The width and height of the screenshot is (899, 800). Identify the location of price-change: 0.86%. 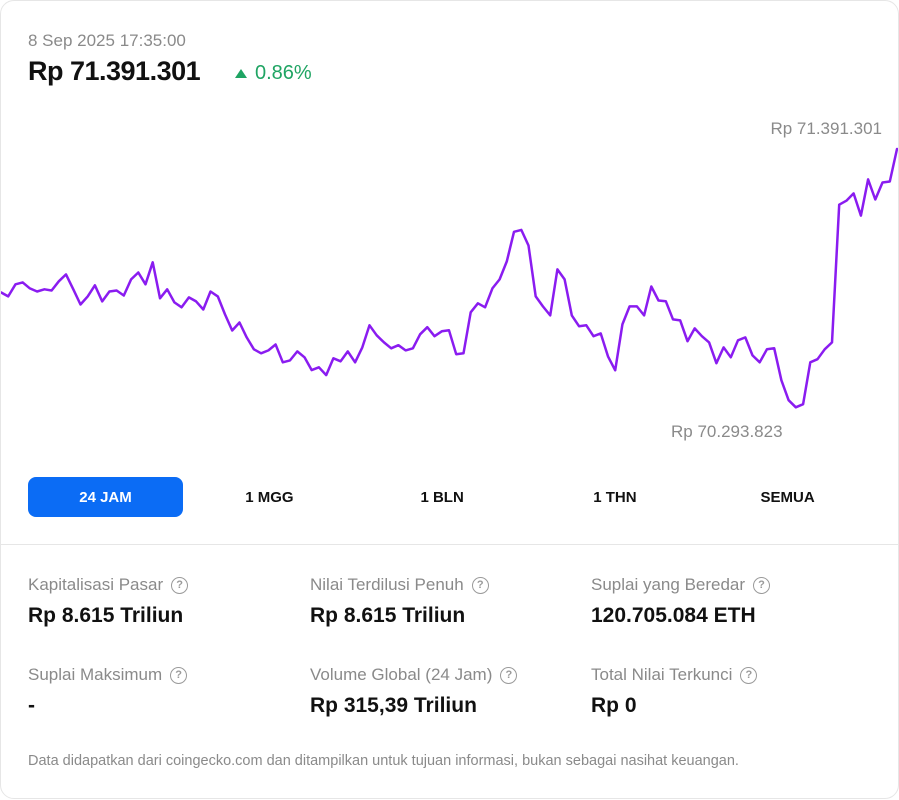
(273, 73).